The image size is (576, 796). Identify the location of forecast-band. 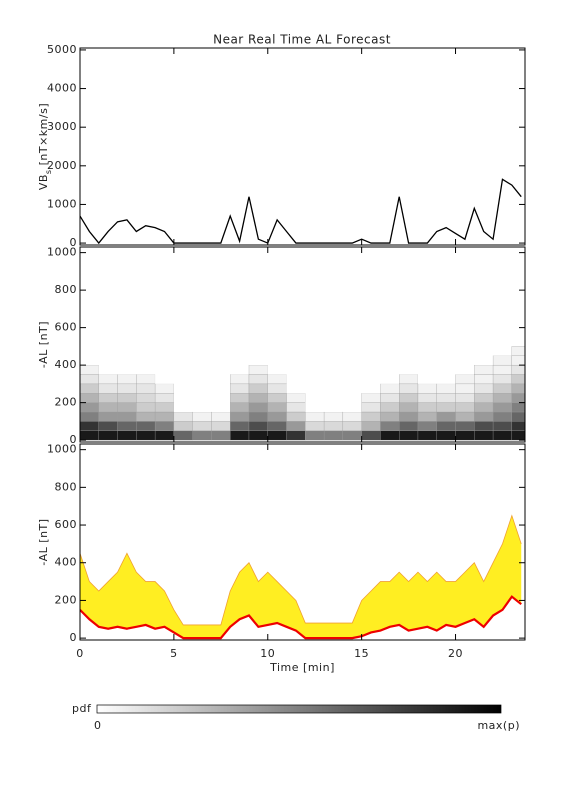
(301, 577).